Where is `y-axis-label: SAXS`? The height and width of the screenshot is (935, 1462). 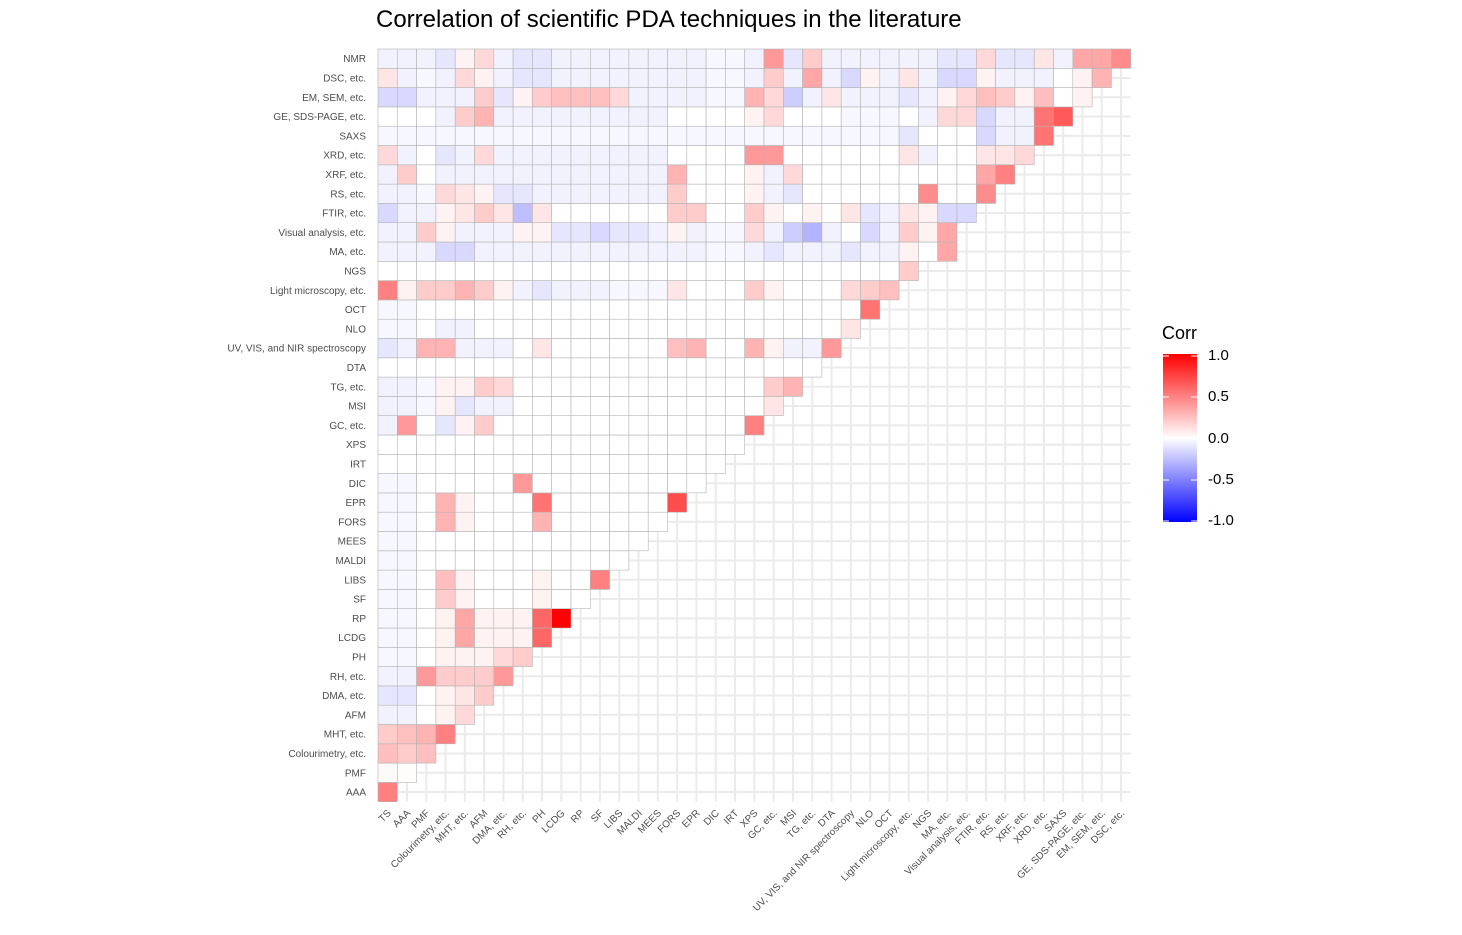 y-axis-label: SAXS is located at coordinates (352, 136).